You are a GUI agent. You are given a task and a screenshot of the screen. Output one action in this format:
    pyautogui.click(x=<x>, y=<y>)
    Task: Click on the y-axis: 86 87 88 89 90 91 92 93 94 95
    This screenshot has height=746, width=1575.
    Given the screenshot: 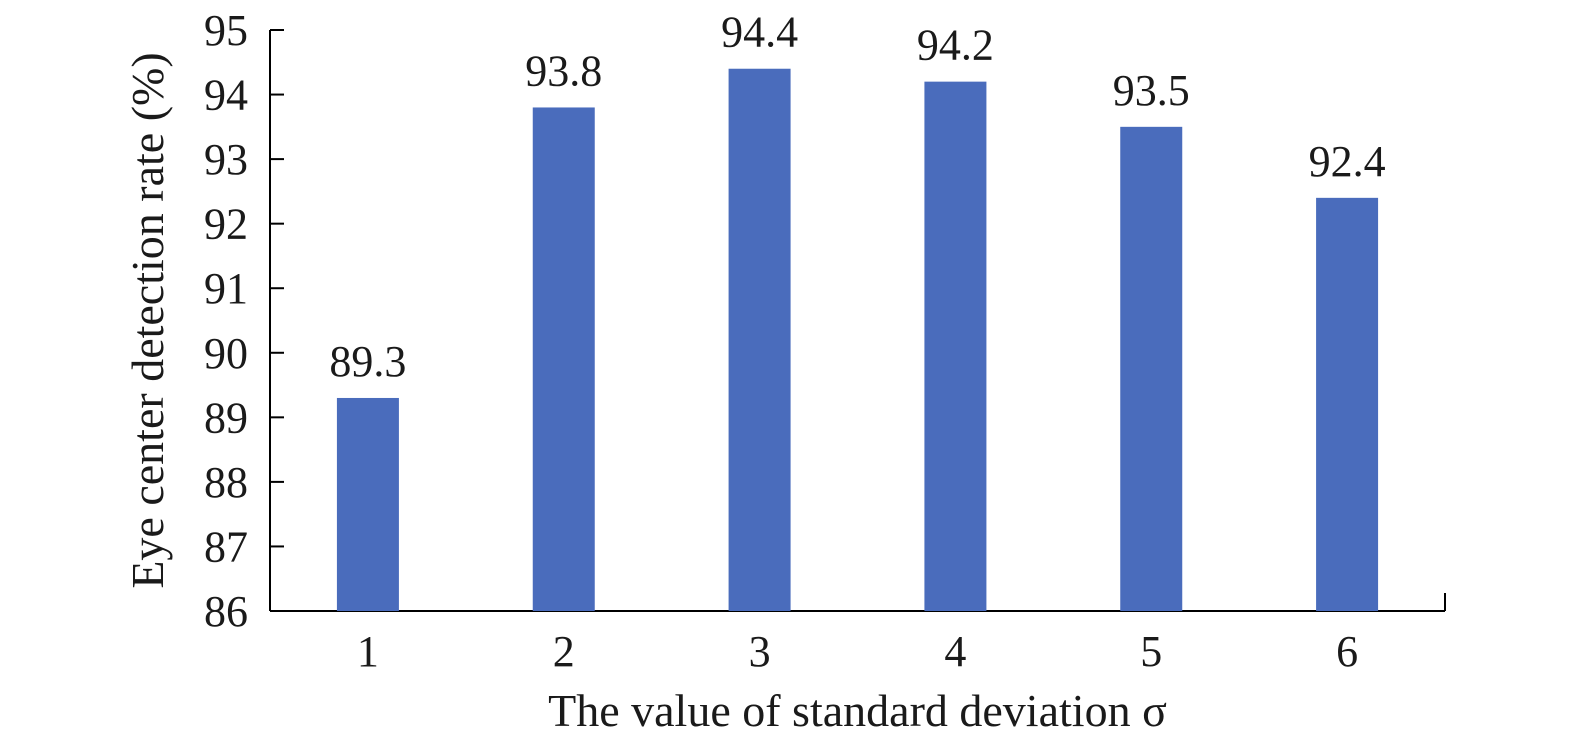 What is the action you would take?
    pyautogui.click(x=244, y=321)
    